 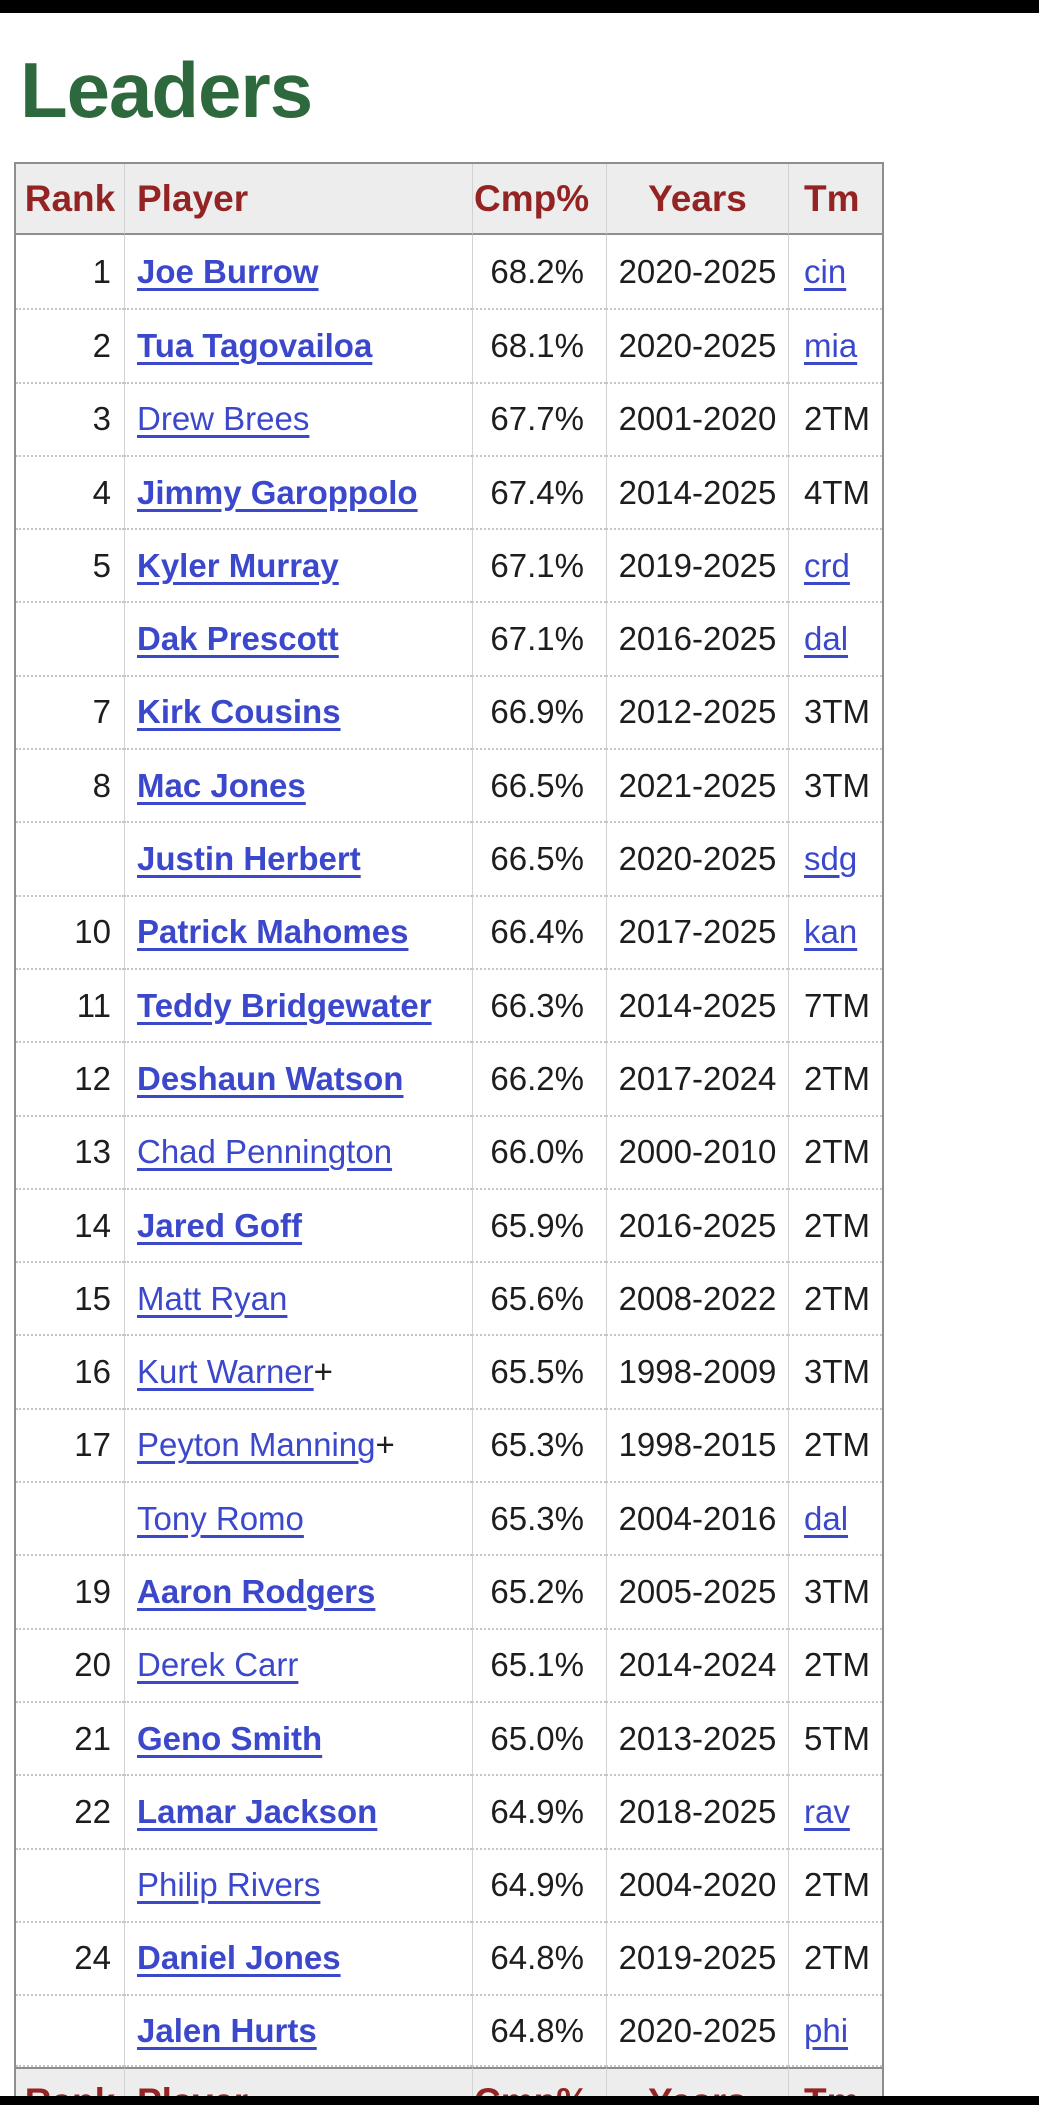 What do you see at coordinates (449, 1518) in the screenshot?
I see `table-row: Tony Romo 65.3% 2004-2016 dal` at bounding box center [449, 1518].